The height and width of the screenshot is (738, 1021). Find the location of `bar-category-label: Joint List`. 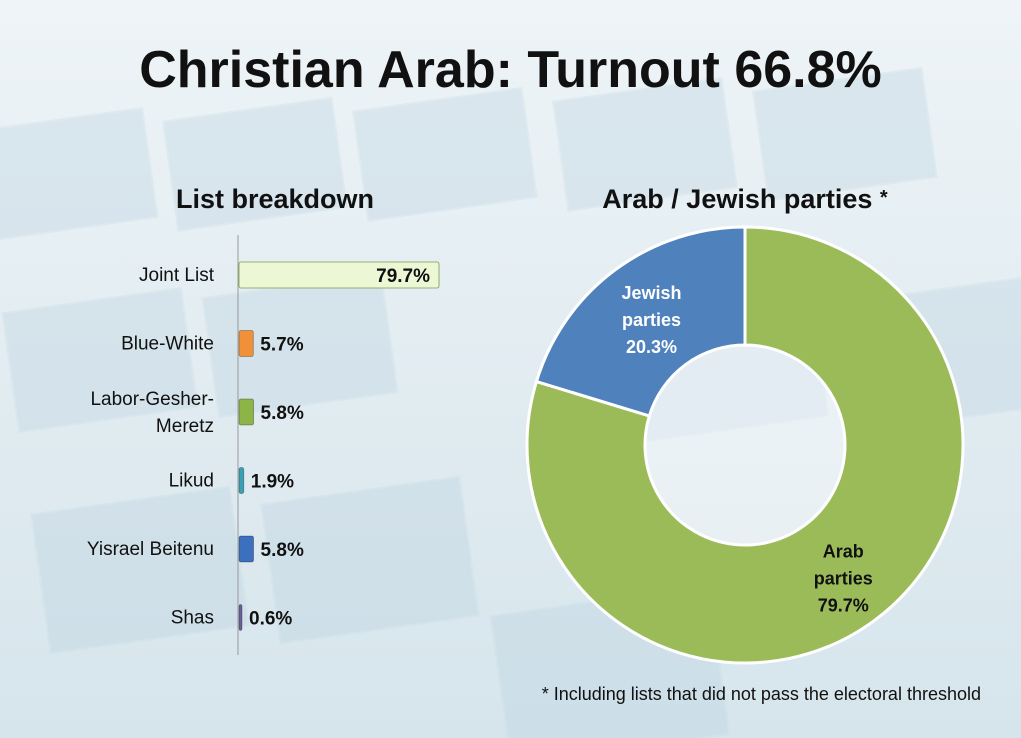

bar-category-label: Joint List is located at coordinates (177, 275).